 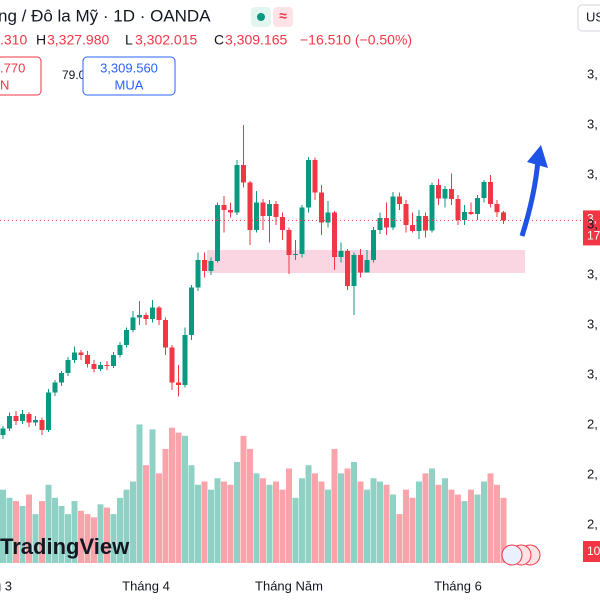 I want to click on ohlc-open: .310, so click(x=13, y=40).